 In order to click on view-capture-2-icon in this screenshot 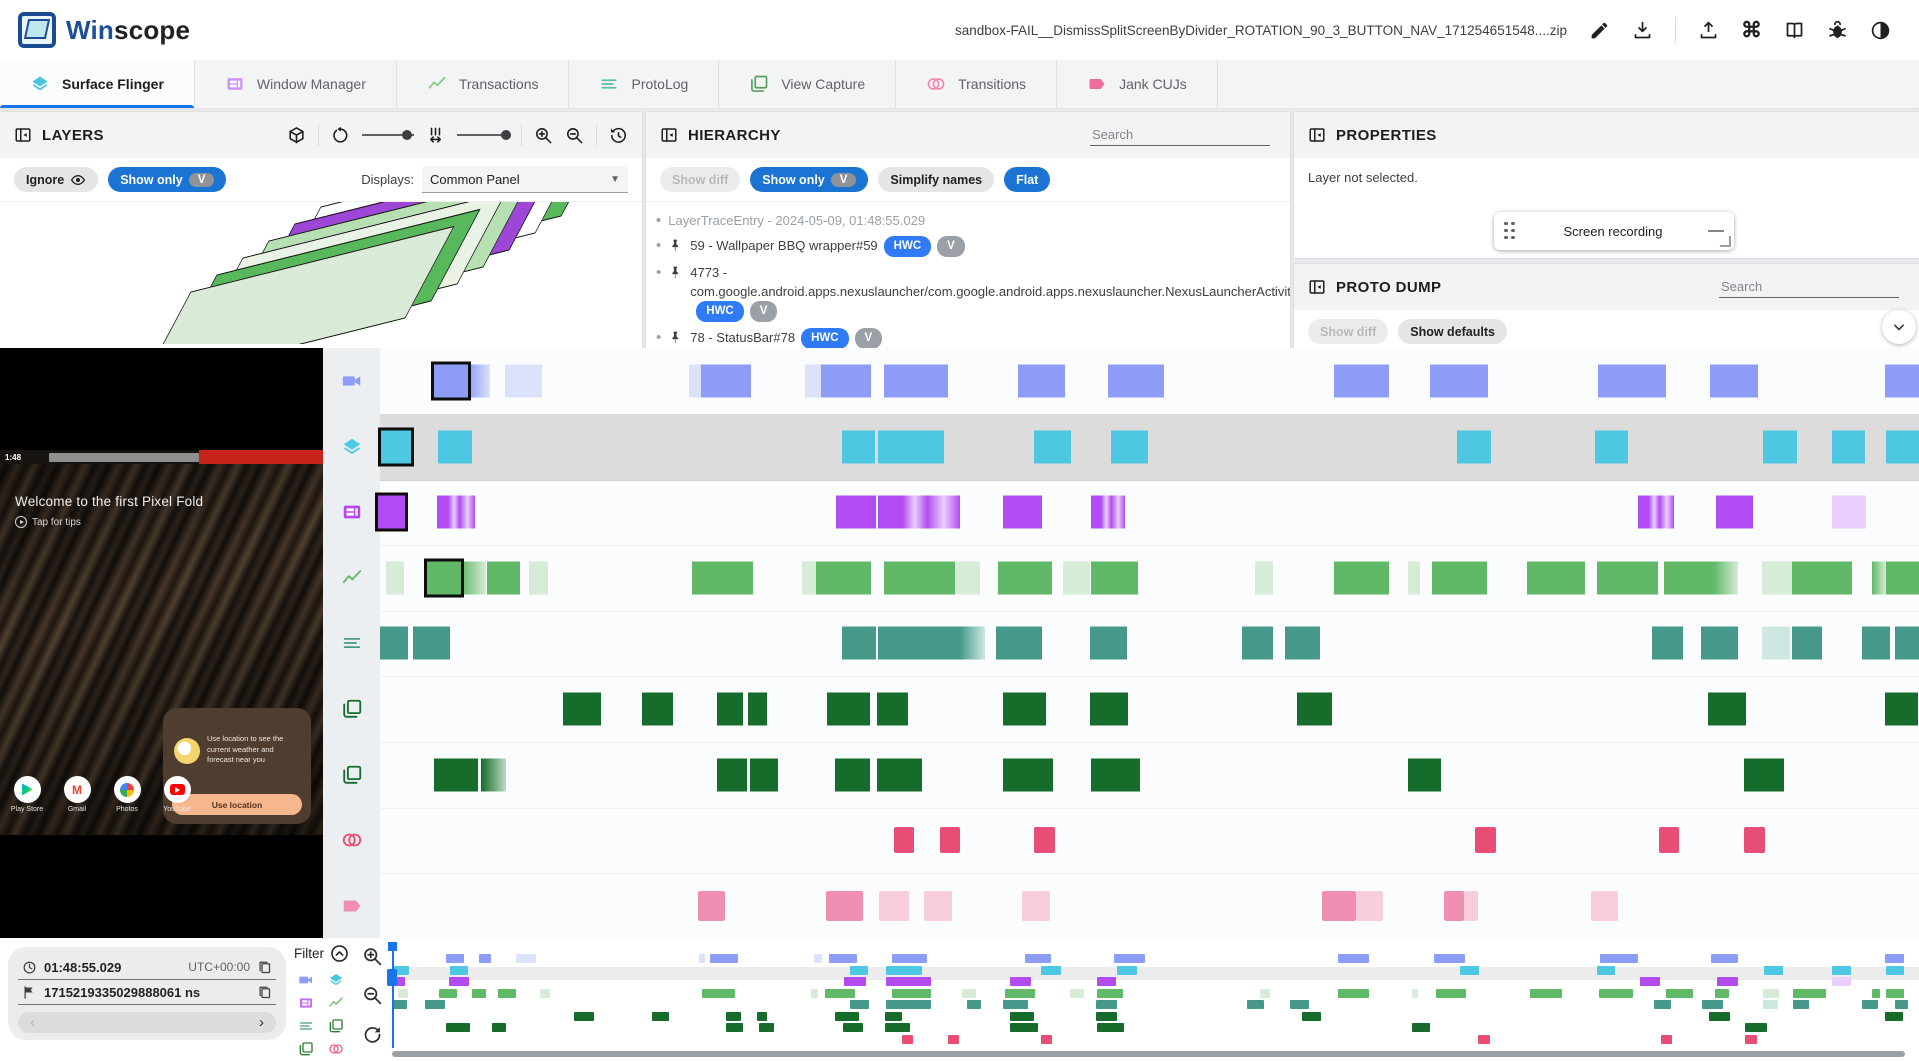, I will do `click(352, 775)`.